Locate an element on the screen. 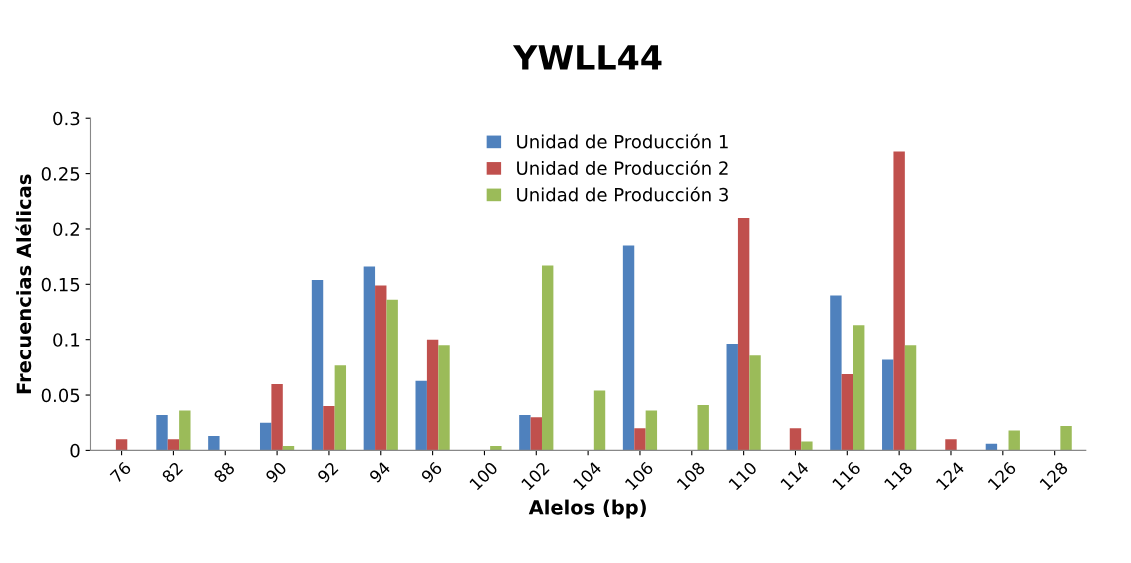 This screenshot has width=1131, height=563. x-tick-label: 82 is located at coordinates (172, 472).